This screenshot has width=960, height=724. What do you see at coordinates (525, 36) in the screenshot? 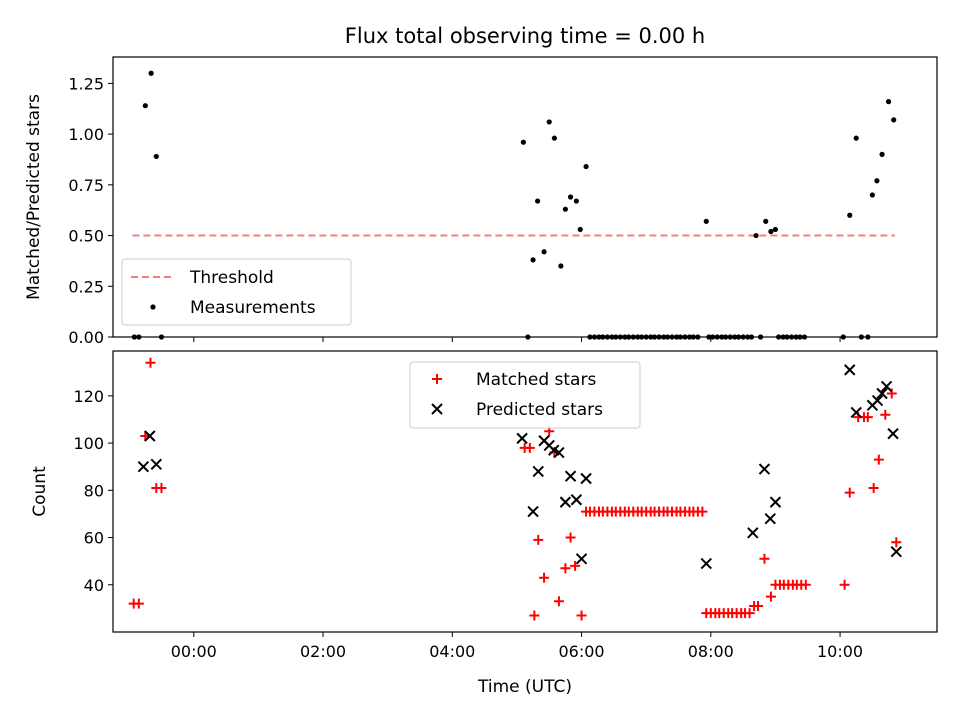
I see `chart-title: Flux total observing time = 0.00 h` at bounding box center [525, 36].